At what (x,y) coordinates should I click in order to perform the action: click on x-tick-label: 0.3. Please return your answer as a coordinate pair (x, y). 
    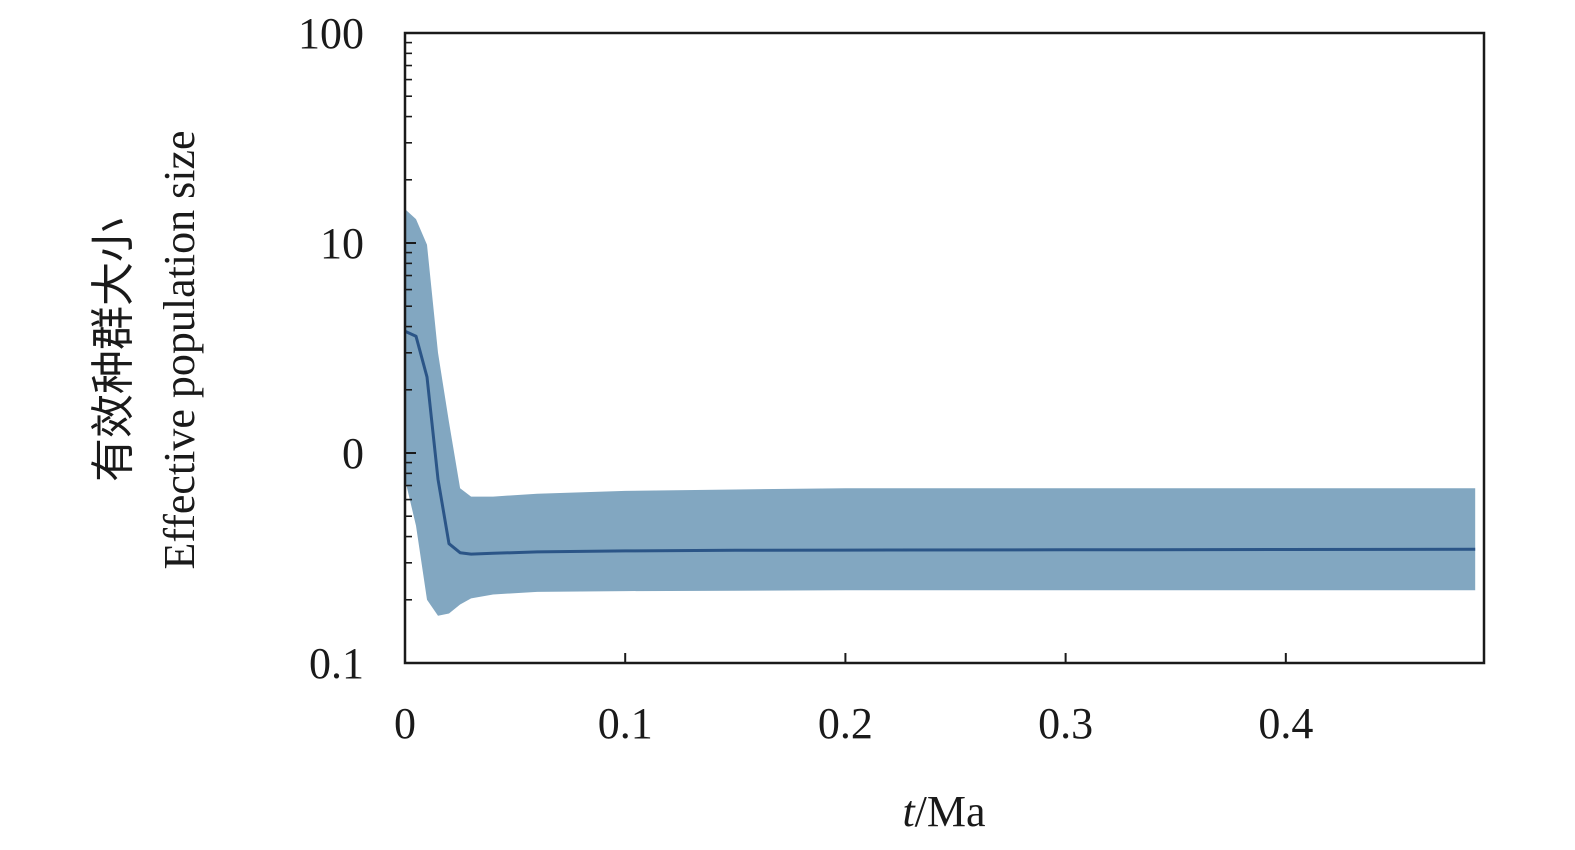
    Looking at the image, I should click on (1065, 723).